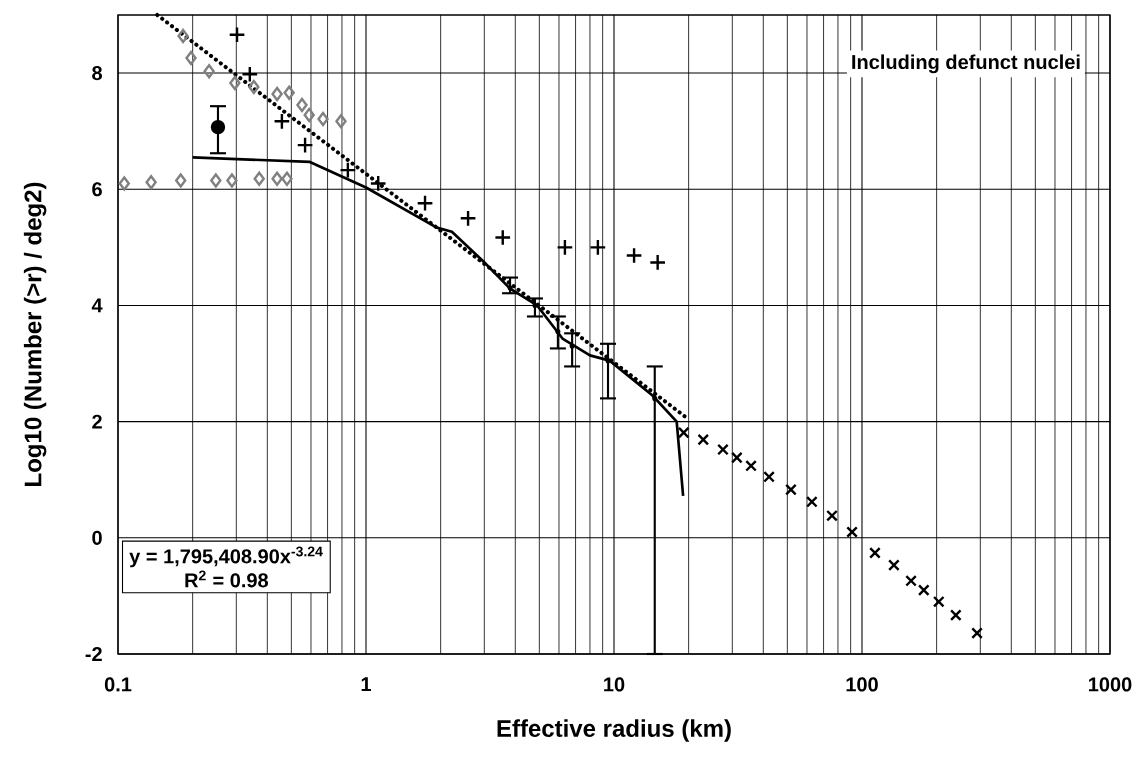 The height and width of the screenshot is (771, 1140). Describe the element at coordinates (97, 537) in the screenshot. I see `y-tick-label: 0` at that location.